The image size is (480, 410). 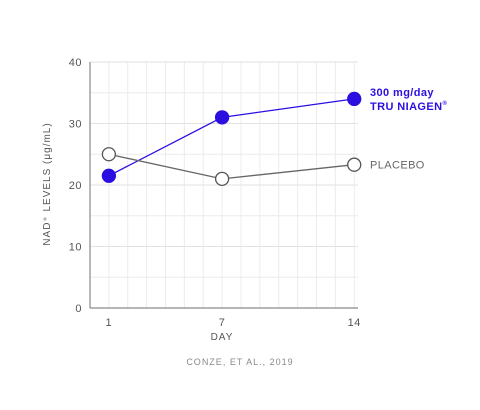 I want to click on x-tick-label: 1, so click(x=109, y=323).